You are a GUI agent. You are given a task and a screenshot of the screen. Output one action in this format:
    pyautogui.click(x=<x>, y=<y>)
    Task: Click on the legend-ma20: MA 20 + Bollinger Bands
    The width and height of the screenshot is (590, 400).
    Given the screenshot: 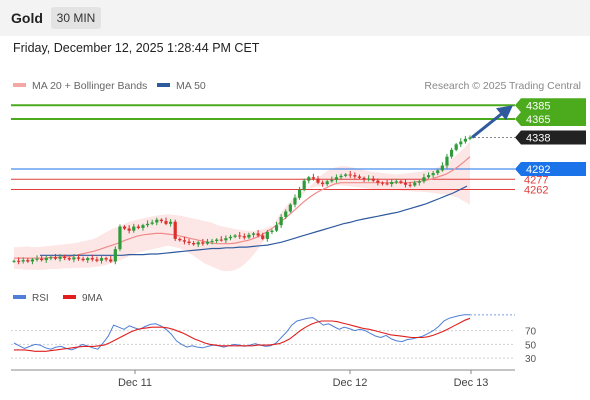 What is the action you would take?
    pyautogui.click(x=80, y=86)
    